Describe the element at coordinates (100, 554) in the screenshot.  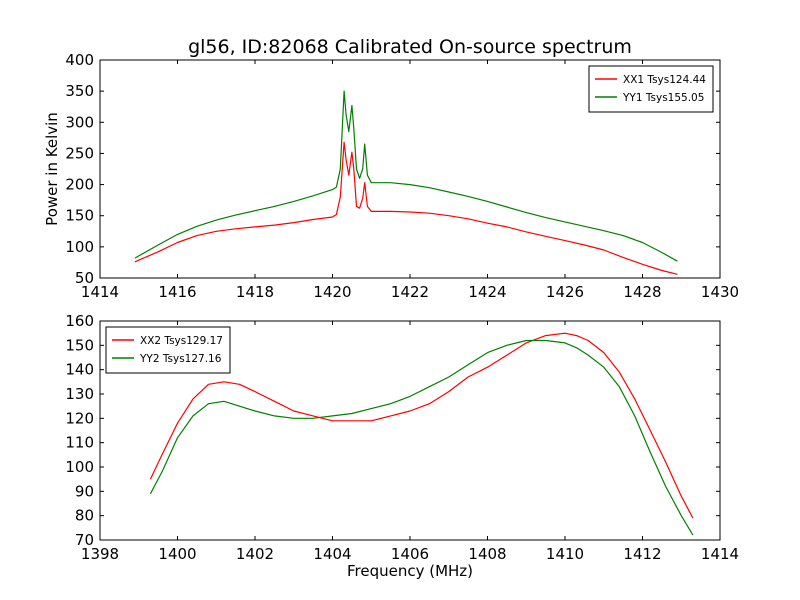
I see `x-tick-label: 1398` at that location.